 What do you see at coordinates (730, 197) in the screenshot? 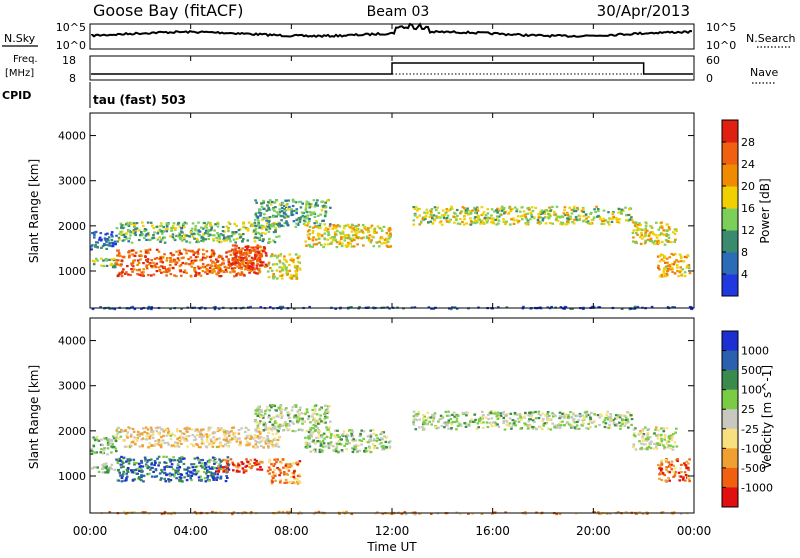
I see `power-colorbar-segment` at bounding box center [730, 197].